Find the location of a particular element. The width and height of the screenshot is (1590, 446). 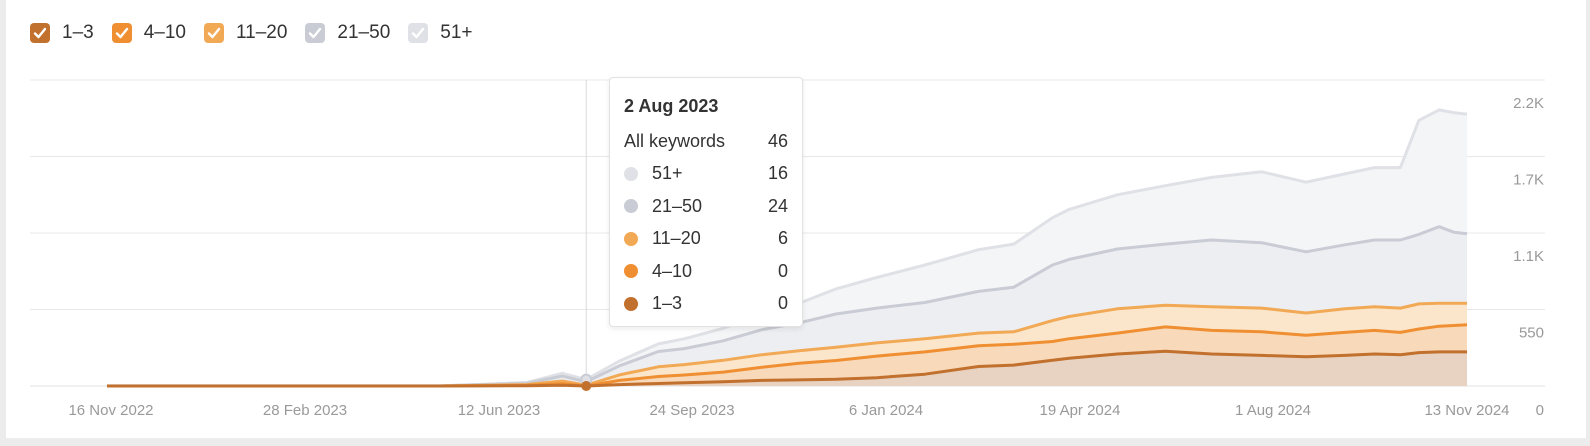

y-tick-label: 1.1K is located at coordinates (1528, 256).